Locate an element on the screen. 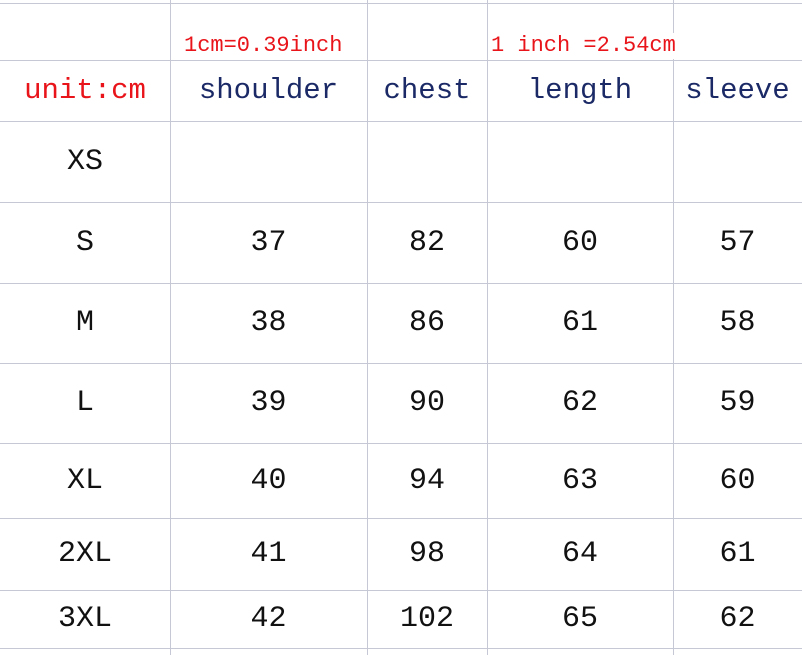  measurement-cell: 37 is located at coordinates (268, 242).